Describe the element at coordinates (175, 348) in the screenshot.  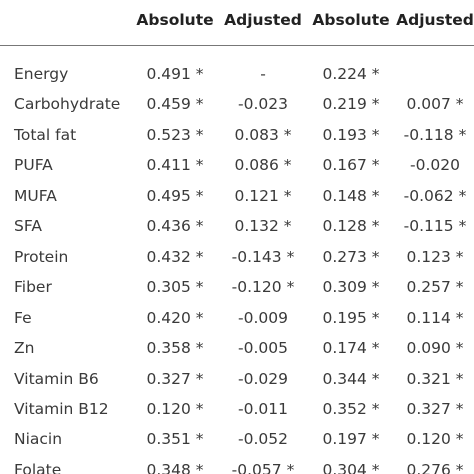
I see `cell-value: 0.358 *` at that location.